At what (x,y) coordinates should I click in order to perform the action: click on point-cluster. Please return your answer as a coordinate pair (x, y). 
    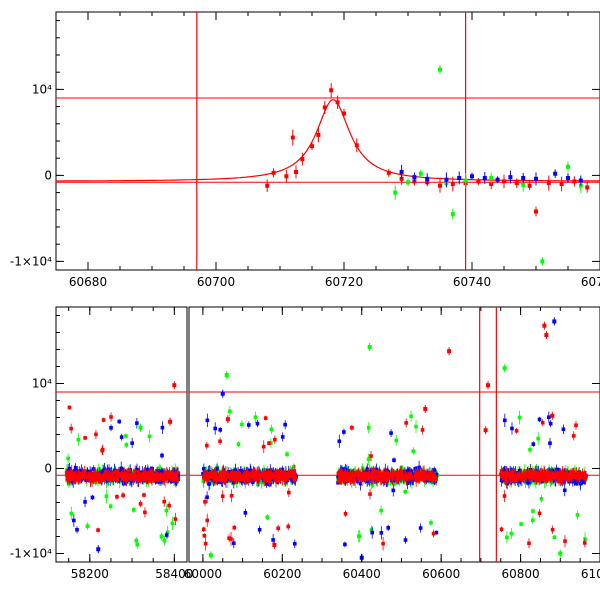
    Looking at the image, I should click on (543, 479).